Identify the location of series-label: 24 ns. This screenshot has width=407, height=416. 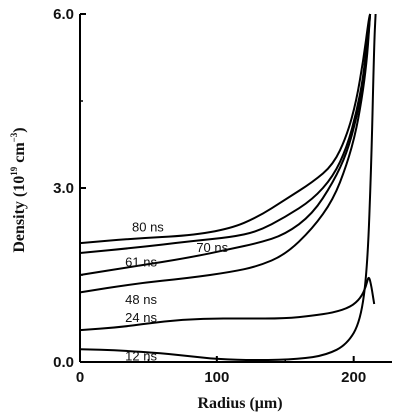
(141, 317).